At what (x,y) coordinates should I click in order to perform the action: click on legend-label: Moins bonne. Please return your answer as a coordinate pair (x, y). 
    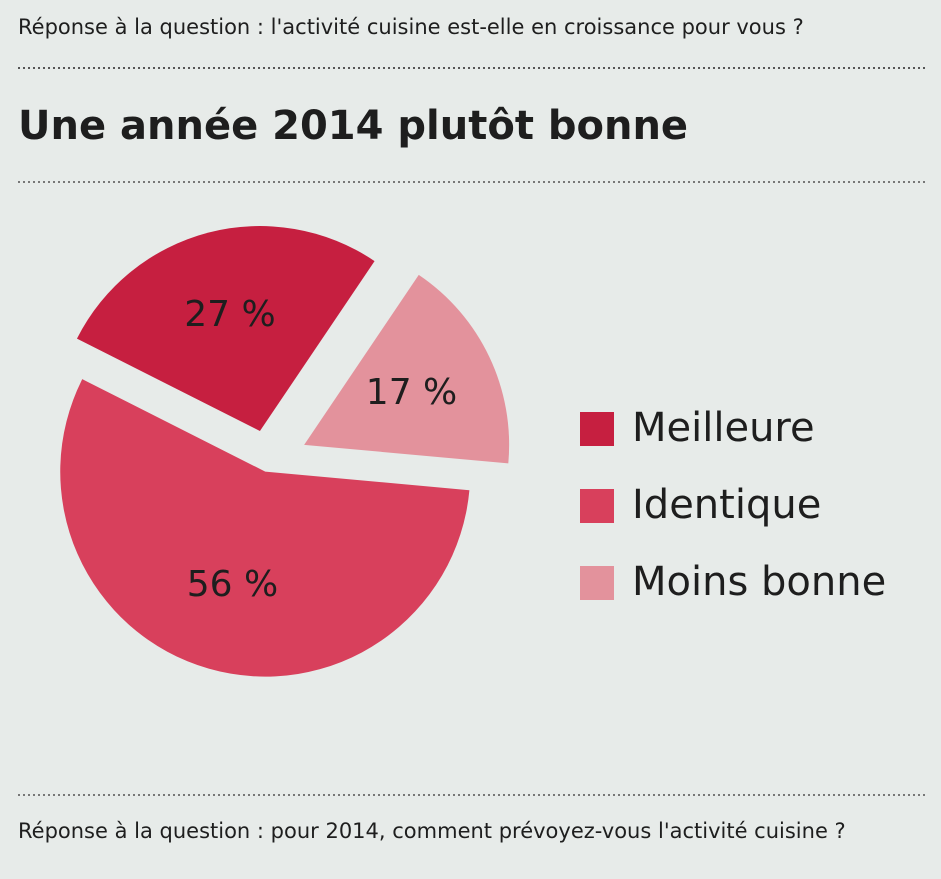
    Looking at the image, I should click on (759, 582).